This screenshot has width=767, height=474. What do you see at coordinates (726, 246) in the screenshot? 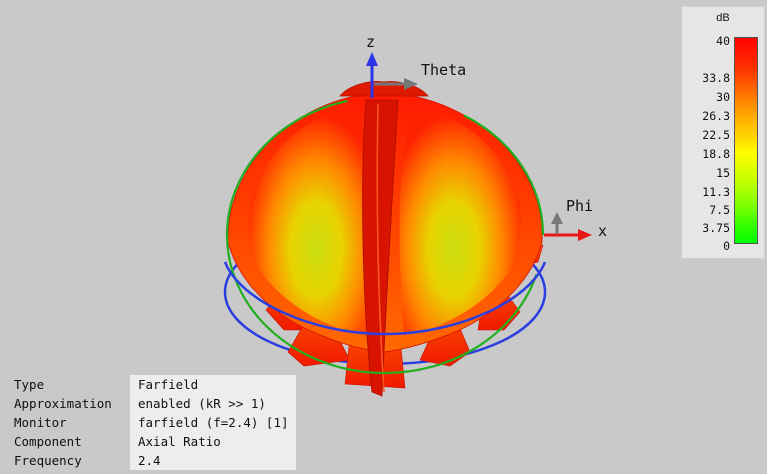
I see `legend-tick: 0` at bounding box center [726, 246].